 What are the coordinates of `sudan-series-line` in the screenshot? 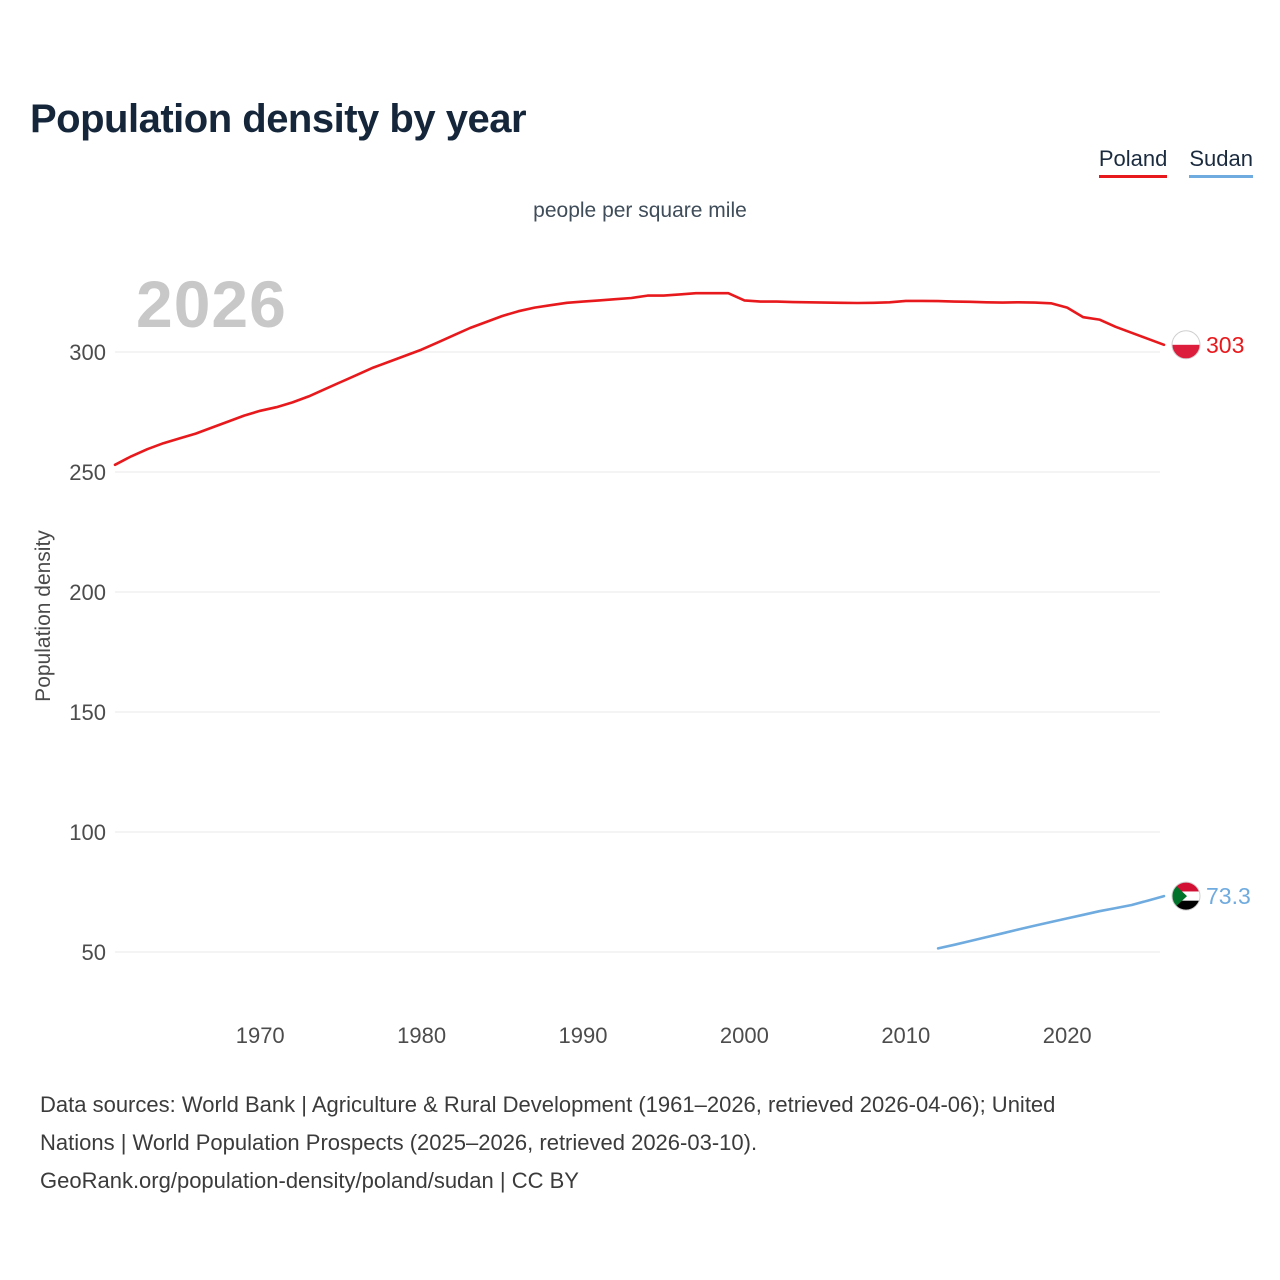 It's located at (1051, 922).